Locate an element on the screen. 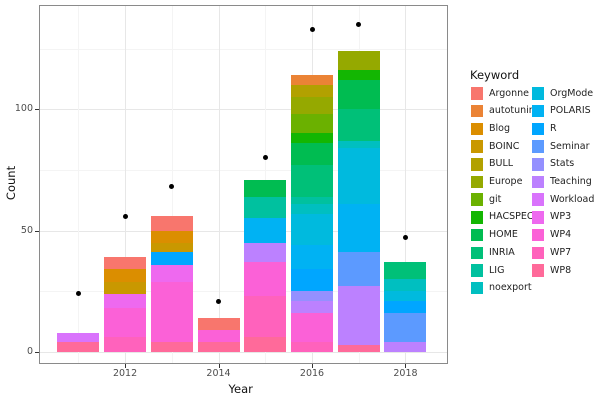  legend-label: Stats is located at coordinates (562, 164).